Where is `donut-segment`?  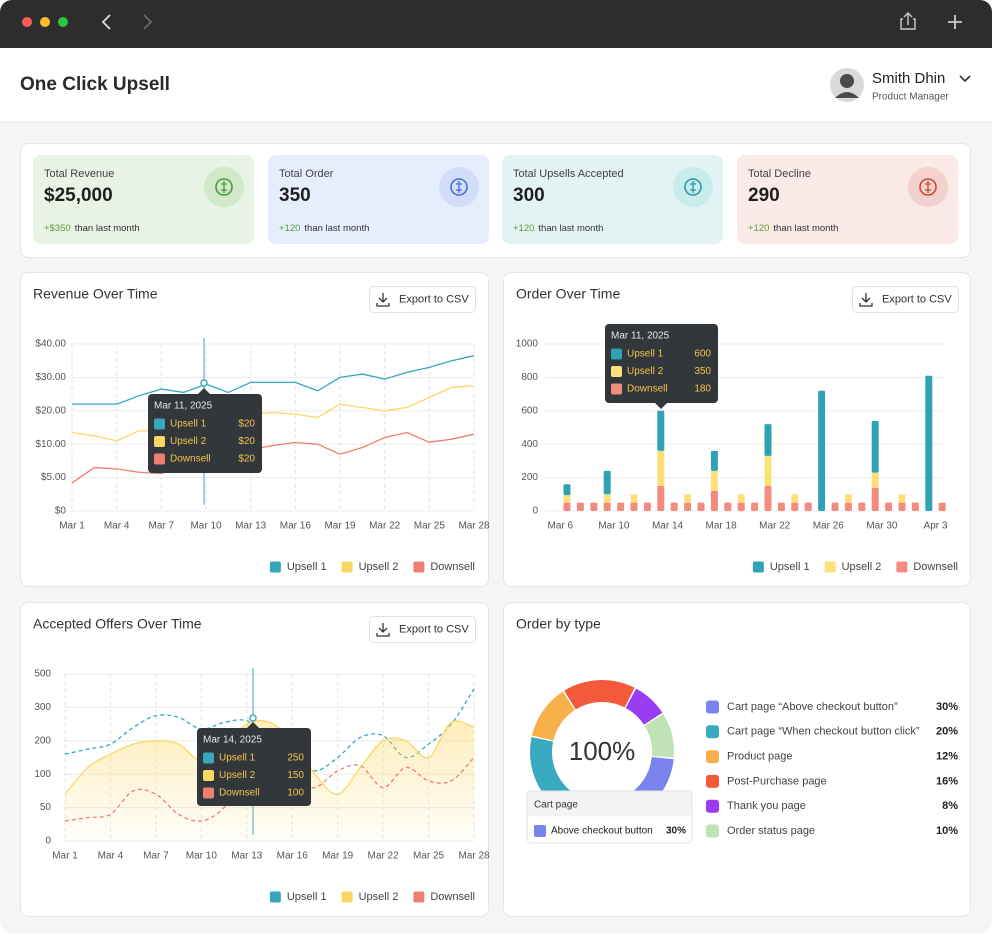 donut-segment is located at coordinates (644, 706).